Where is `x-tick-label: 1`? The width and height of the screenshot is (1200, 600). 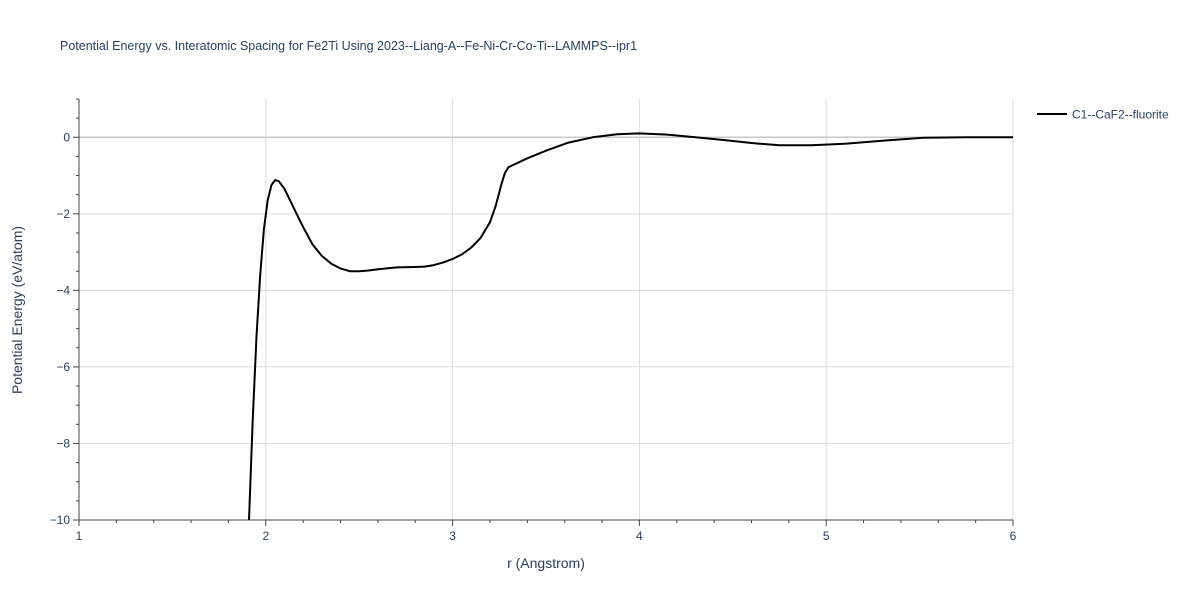
x-tick-label: 1 is located at coordinates (79, 536).